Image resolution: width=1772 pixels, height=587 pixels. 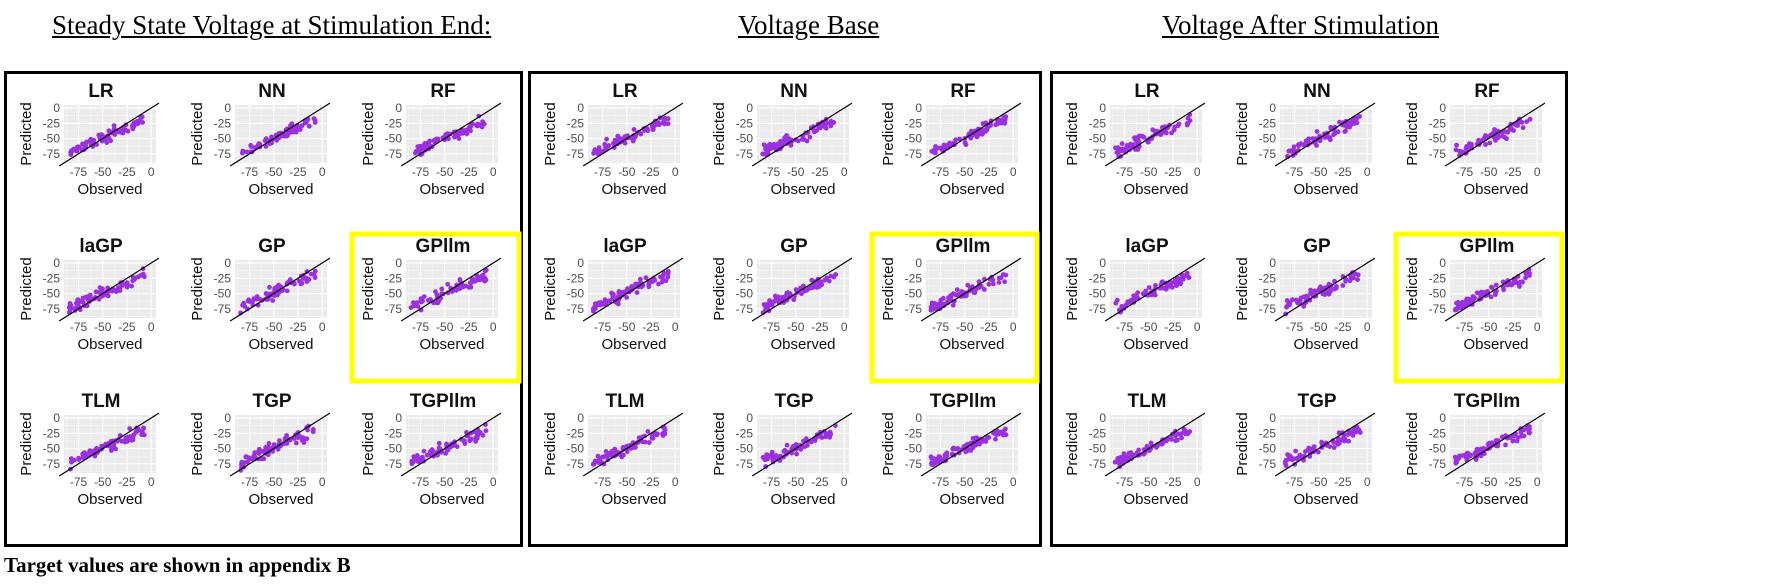 I want to click on panel-title: TGP, so click(x=793, y=401).